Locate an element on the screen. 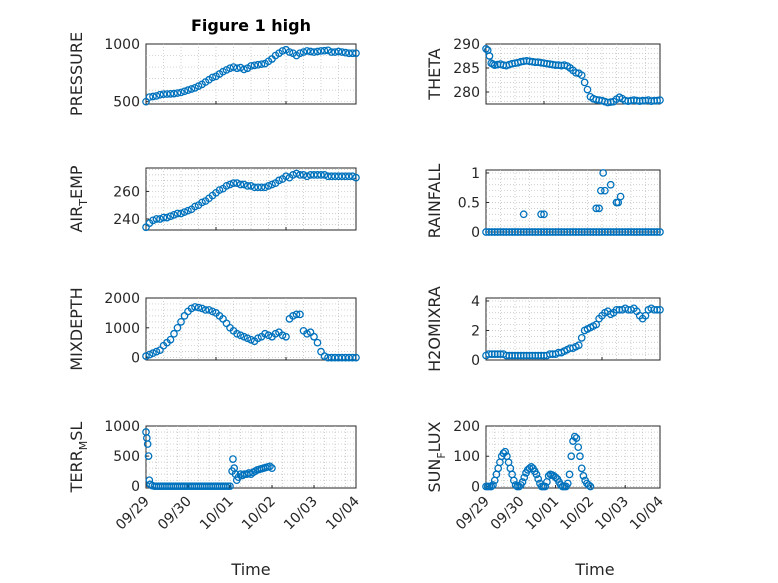  y-tick-label: 0.5 is located at coordinates (469, 203).